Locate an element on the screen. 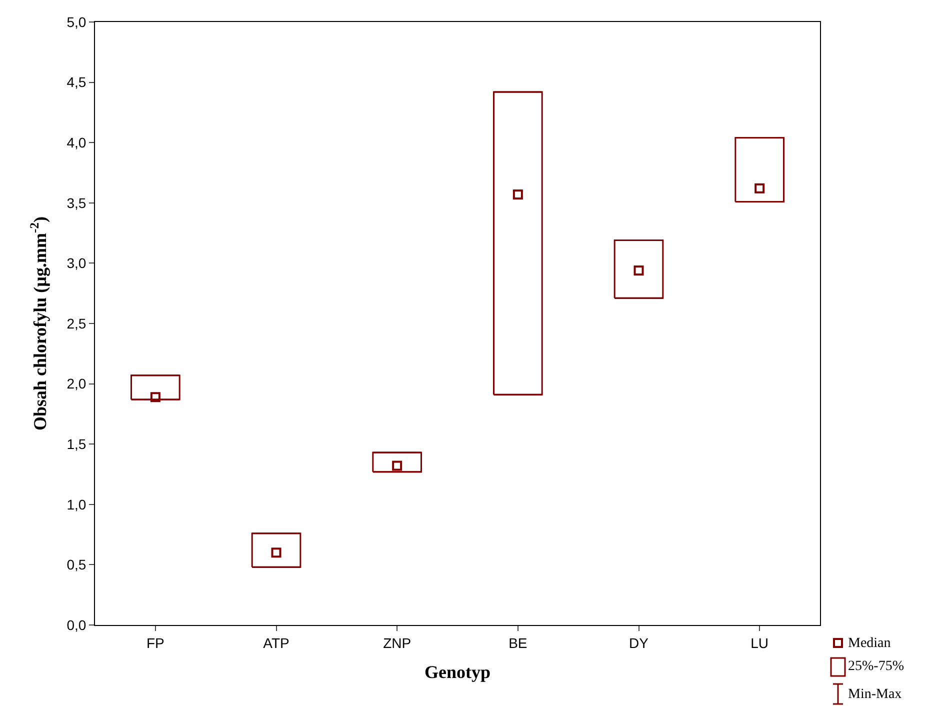  text: 25%-75% is located at coordinates (876, 666).